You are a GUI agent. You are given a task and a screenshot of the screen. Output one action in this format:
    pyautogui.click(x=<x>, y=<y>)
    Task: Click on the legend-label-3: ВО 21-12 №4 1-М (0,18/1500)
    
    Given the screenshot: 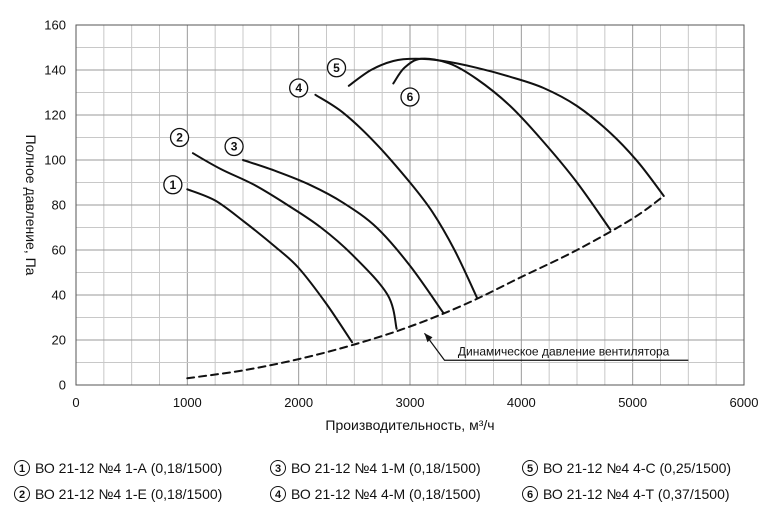 What is the action you would take?
    pyautogui.click(x=386, y=468)
    